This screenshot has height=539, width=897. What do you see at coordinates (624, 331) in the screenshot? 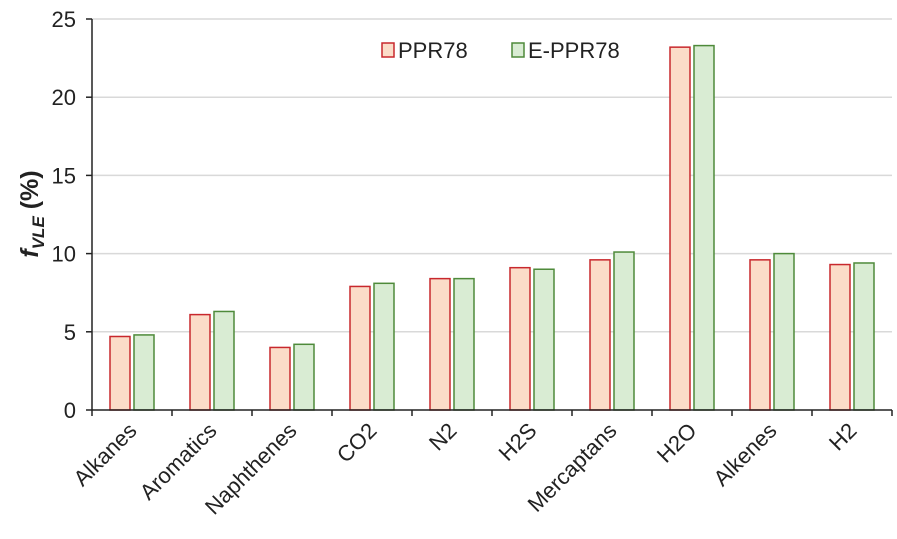
I see `bar-e-ppr78-mercaptans` at bounding box center [624, 331].